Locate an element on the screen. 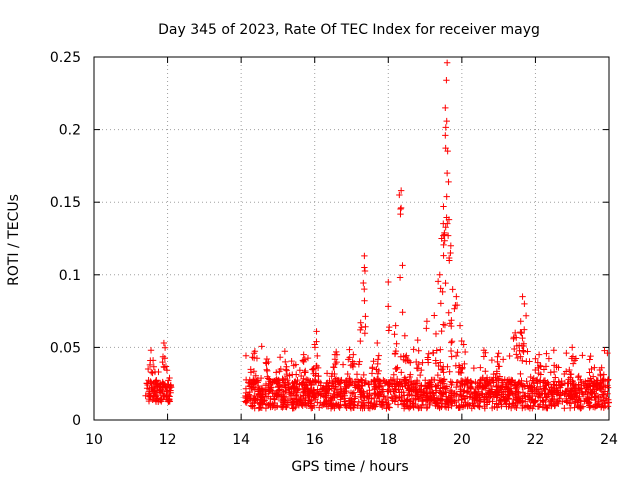 This screenshot has height=480, width=640. x-tick-label: 20 is located at coordinates (462, 440).